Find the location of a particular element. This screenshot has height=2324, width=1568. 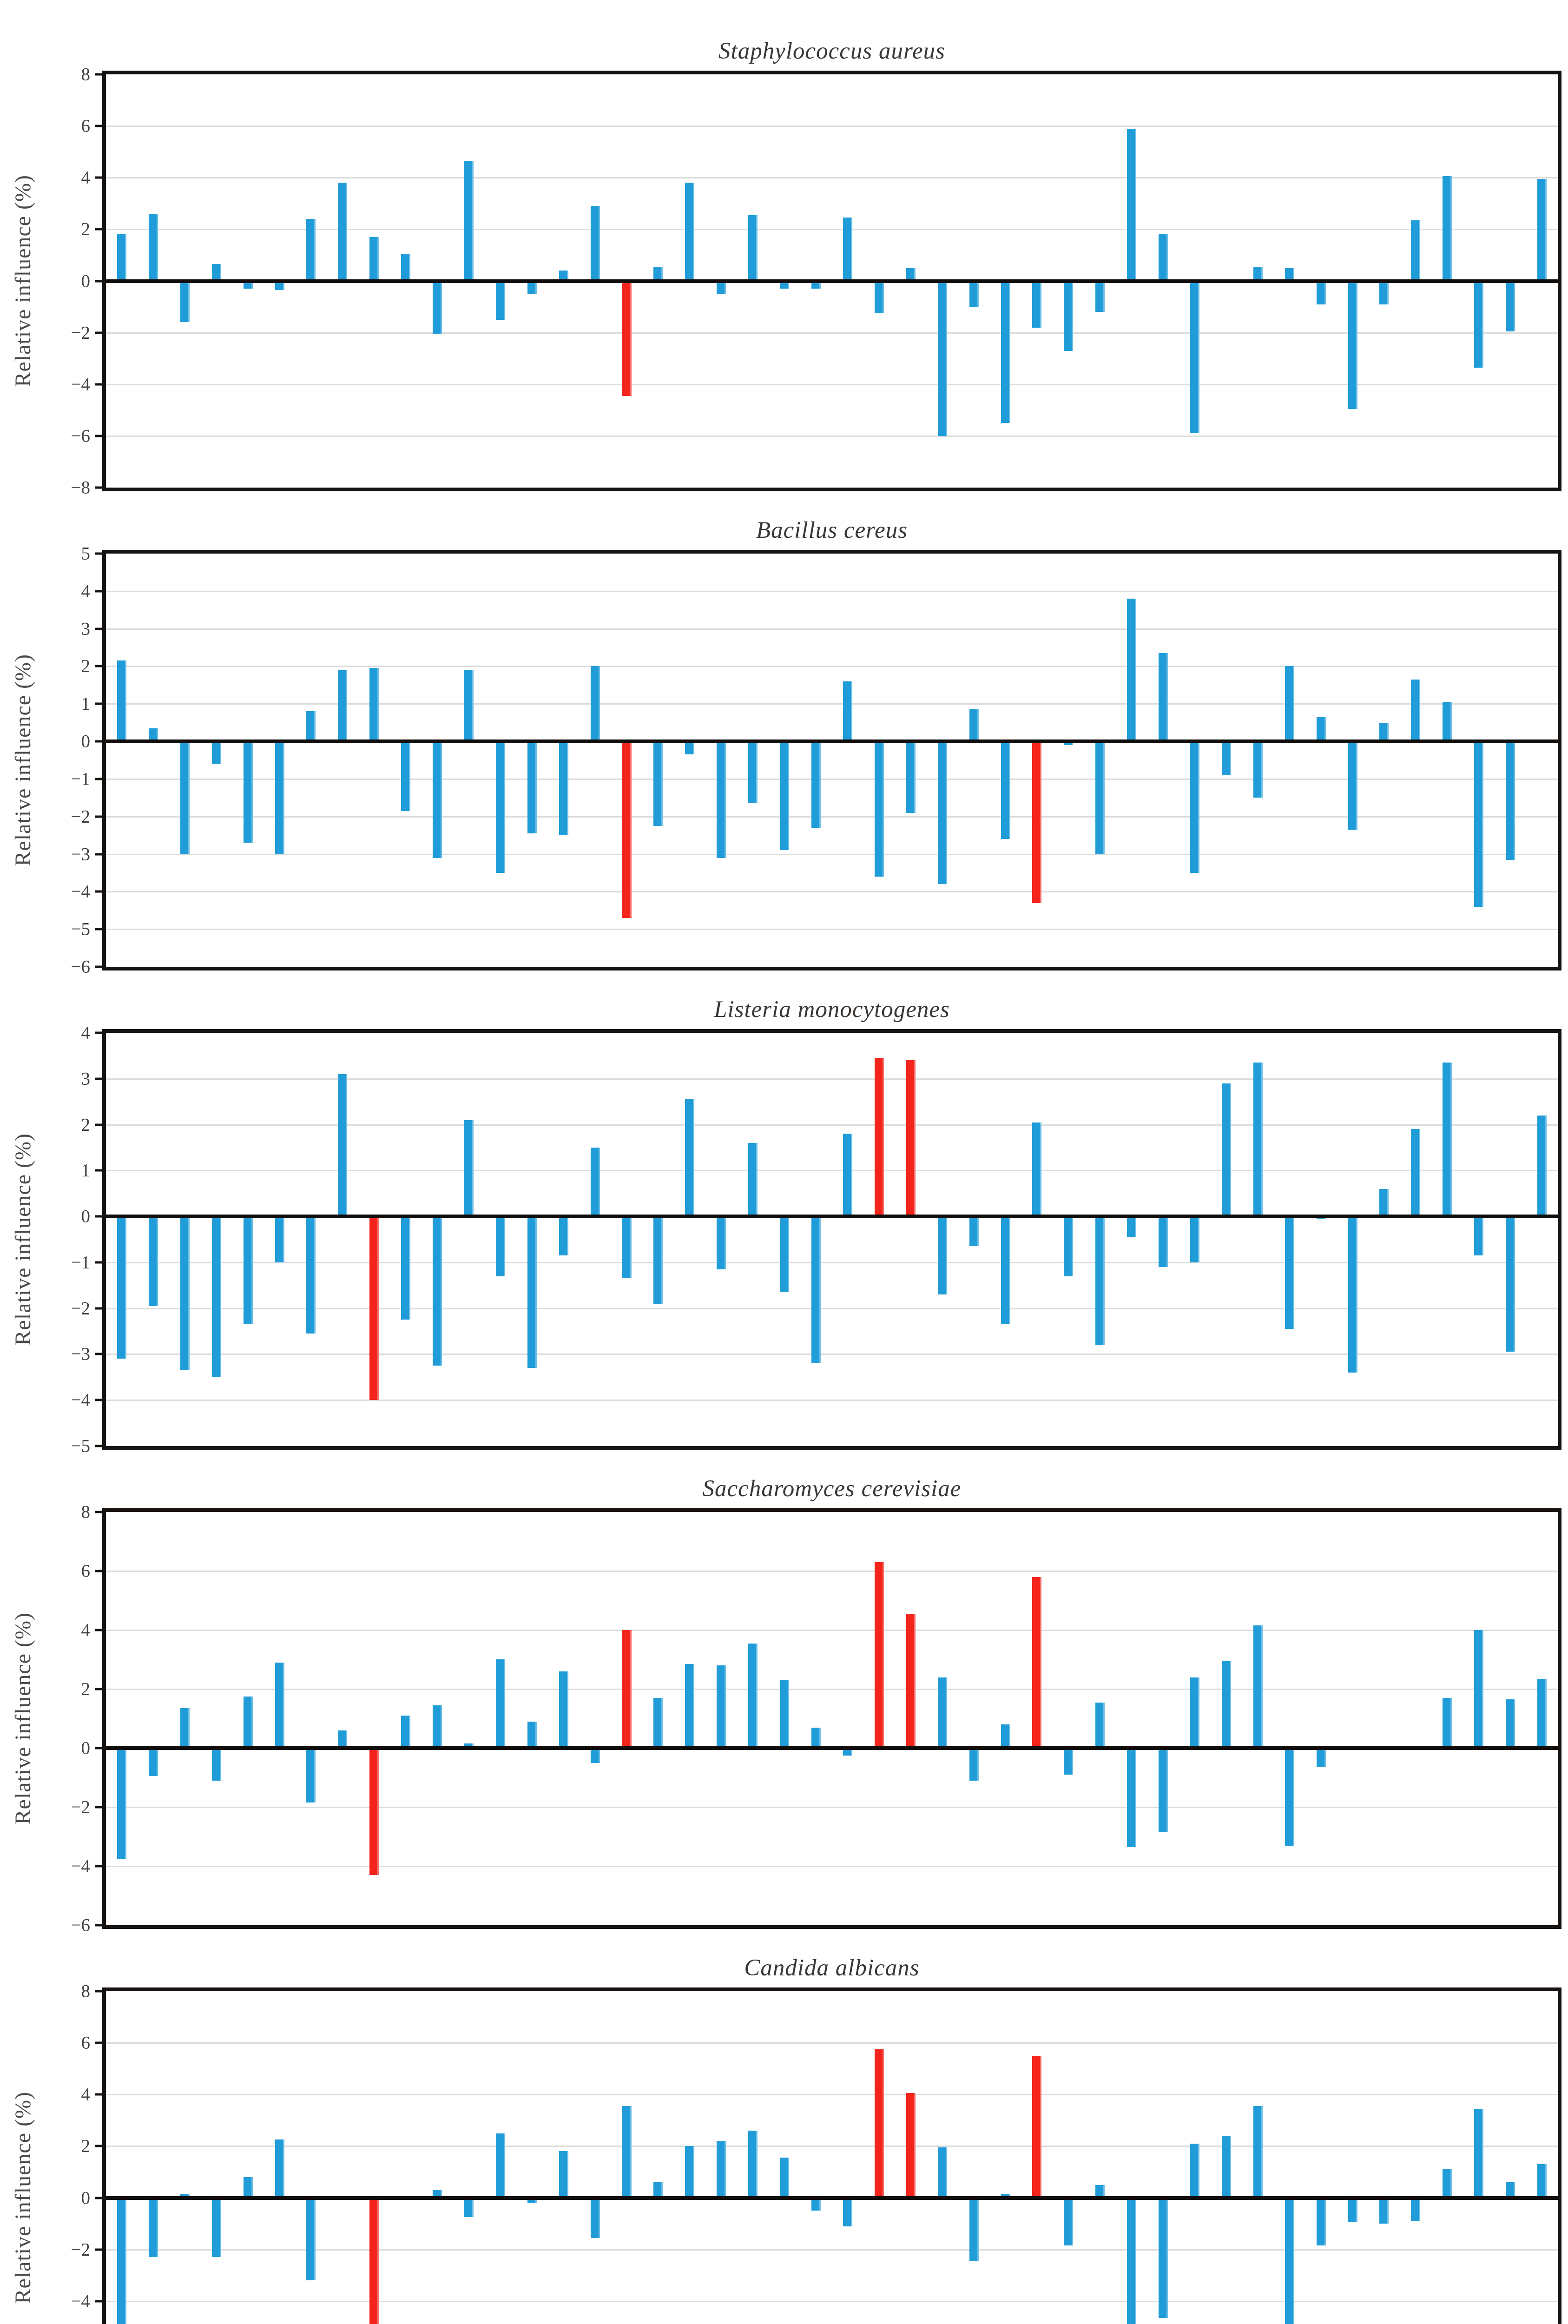

y-tick-label: 8 is located at coordinates (86, 1991).